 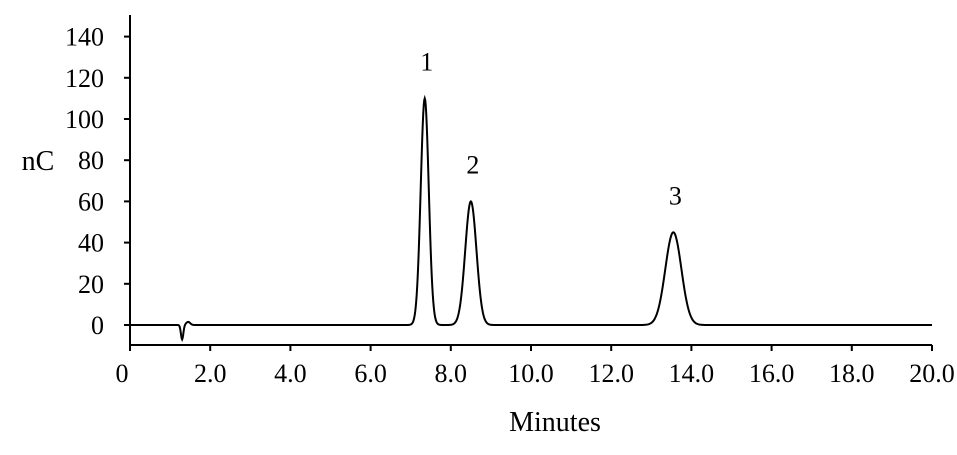 I want to click on y-tick-label: 20, so click(x=91, y=284).